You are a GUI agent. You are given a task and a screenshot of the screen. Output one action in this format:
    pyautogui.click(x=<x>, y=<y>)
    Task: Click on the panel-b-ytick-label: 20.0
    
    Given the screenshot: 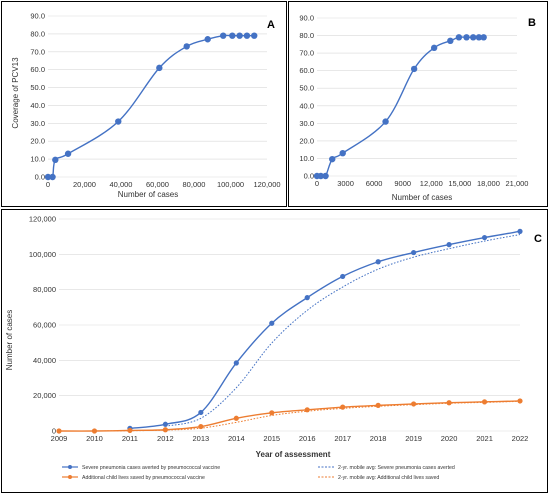 What is the action you would take?
    pyautogui.click(x=306, y=140)
    